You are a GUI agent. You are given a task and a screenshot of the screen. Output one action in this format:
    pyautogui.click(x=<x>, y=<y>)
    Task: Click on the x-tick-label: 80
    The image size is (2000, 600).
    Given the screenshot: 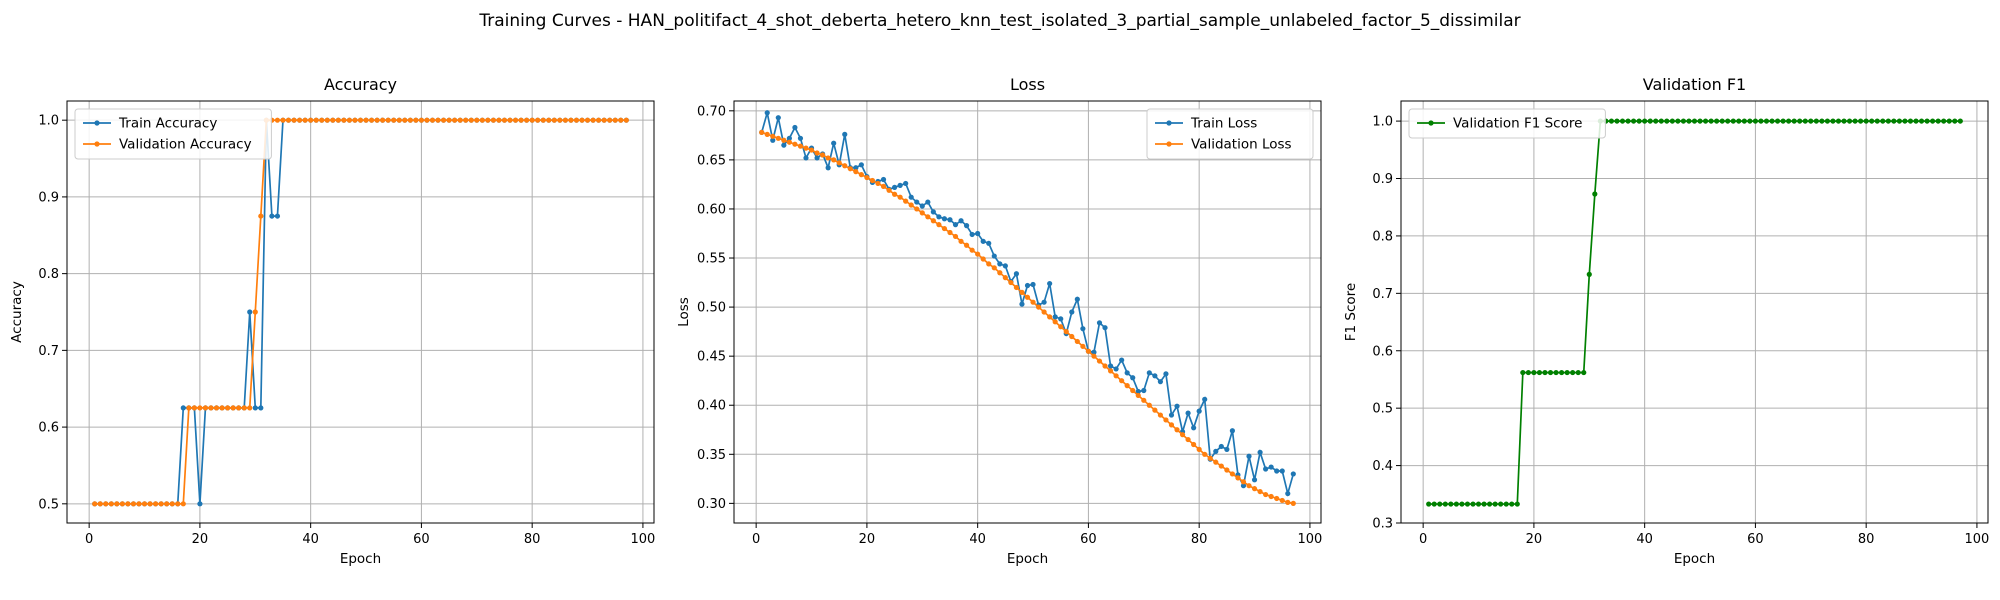 What is the action you would take?
    pyautogui.click(x=532, y=539)
    